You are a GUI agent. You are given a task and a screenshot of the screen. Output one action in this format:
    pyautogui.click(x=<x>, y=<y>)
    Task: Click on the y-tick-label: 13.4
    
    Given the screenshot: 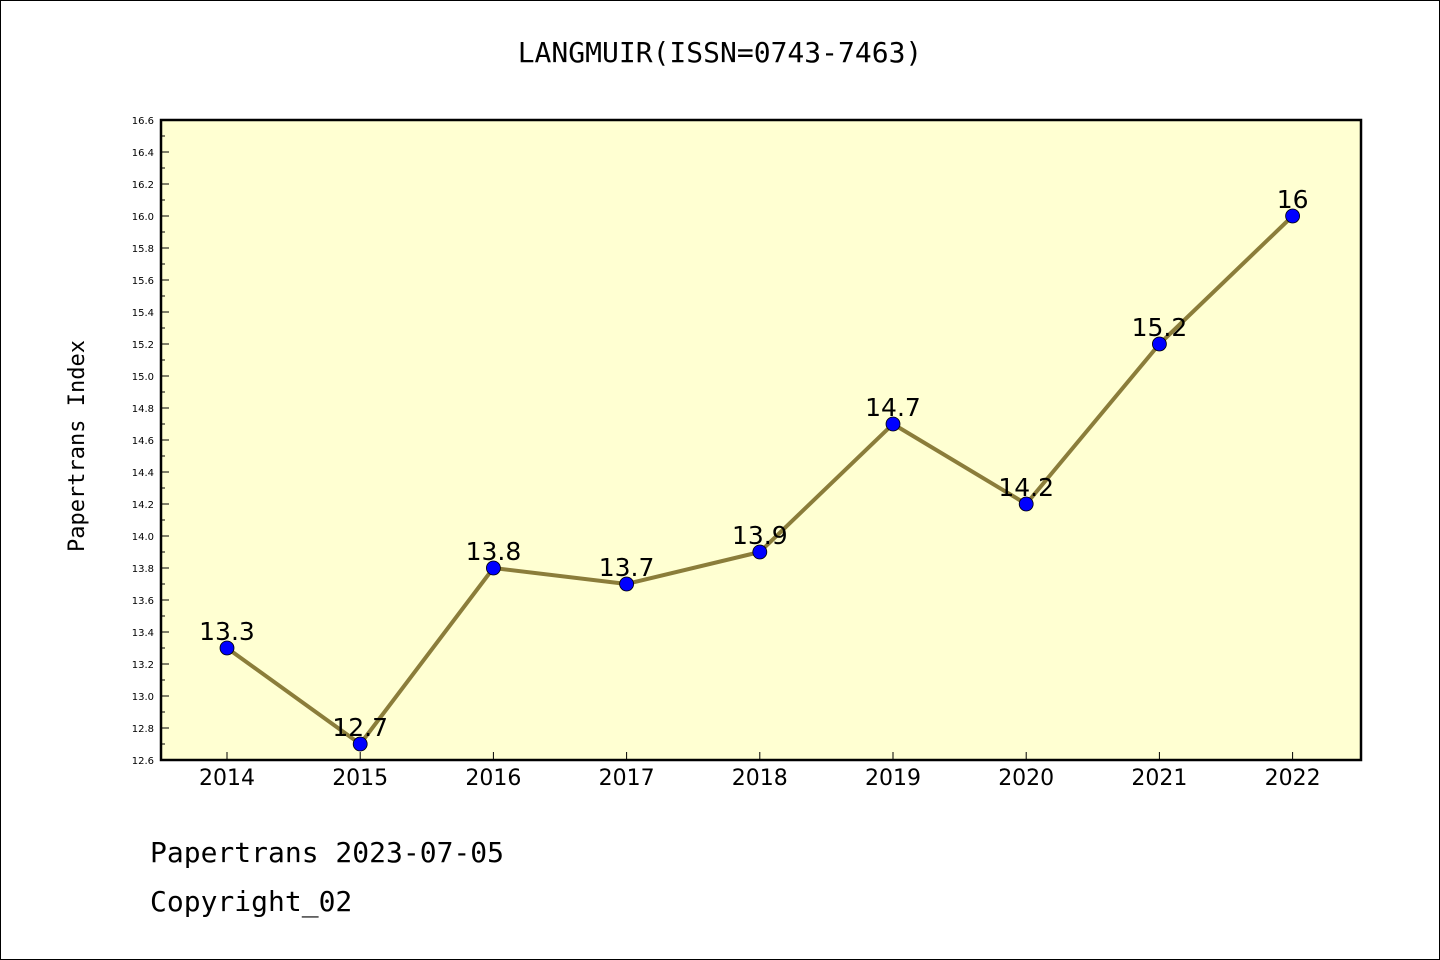 What is the action you would take?
    pyautogui.click(x=143, y=633)
    